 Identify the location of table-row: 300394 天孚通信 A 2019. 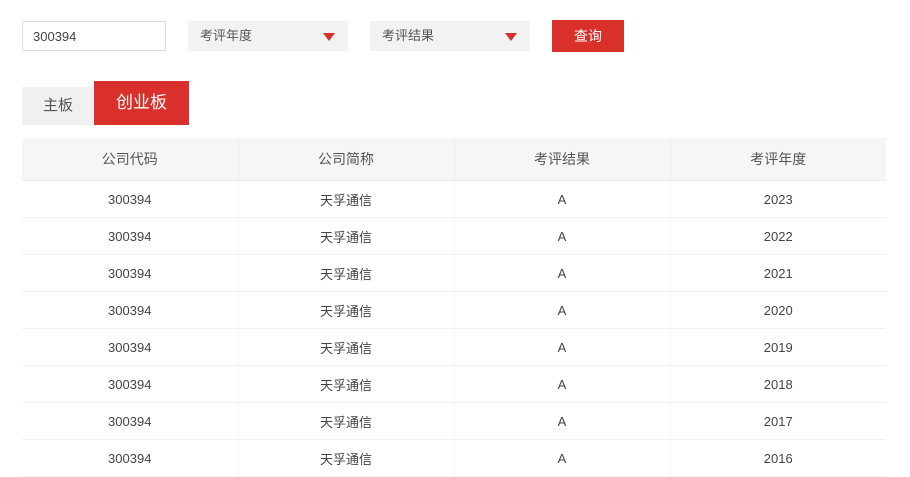
(454, 347).